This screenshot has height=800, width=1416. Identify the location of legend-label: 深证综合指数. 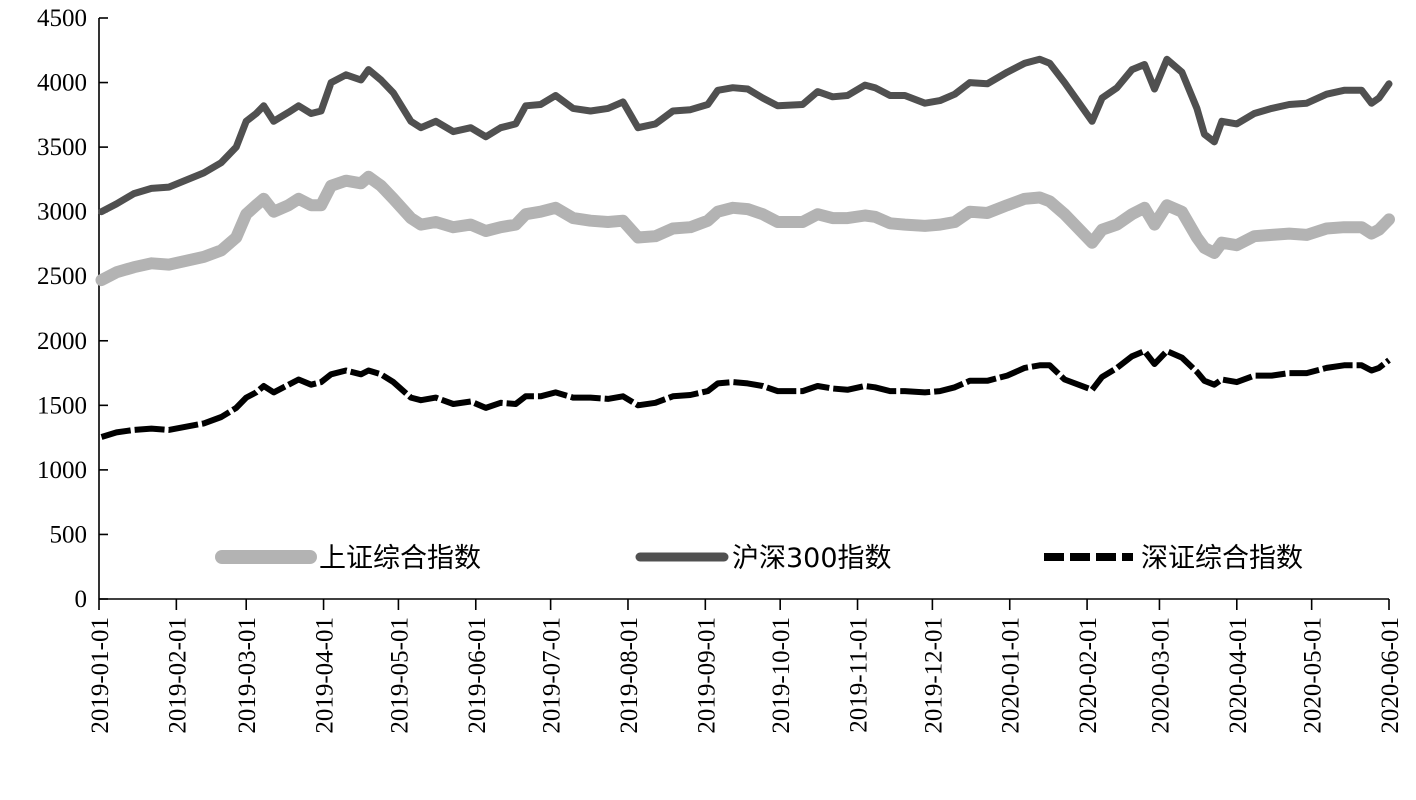
(1222, 558).